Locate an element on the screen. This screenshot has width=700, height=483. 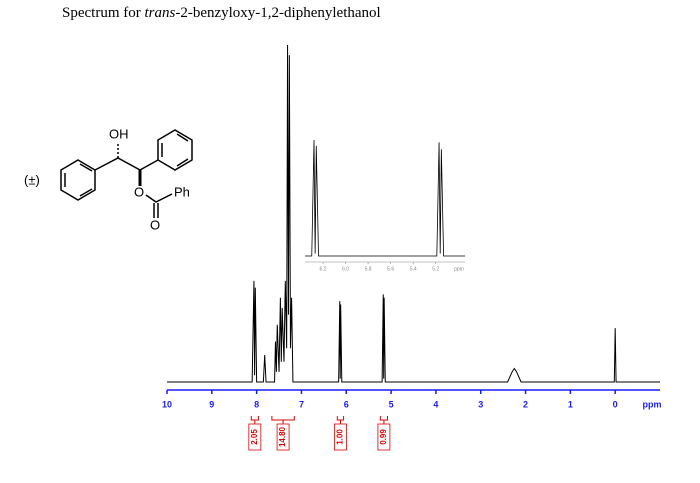
x-tick-label: 6.0 is located at coordinates (345, 269).